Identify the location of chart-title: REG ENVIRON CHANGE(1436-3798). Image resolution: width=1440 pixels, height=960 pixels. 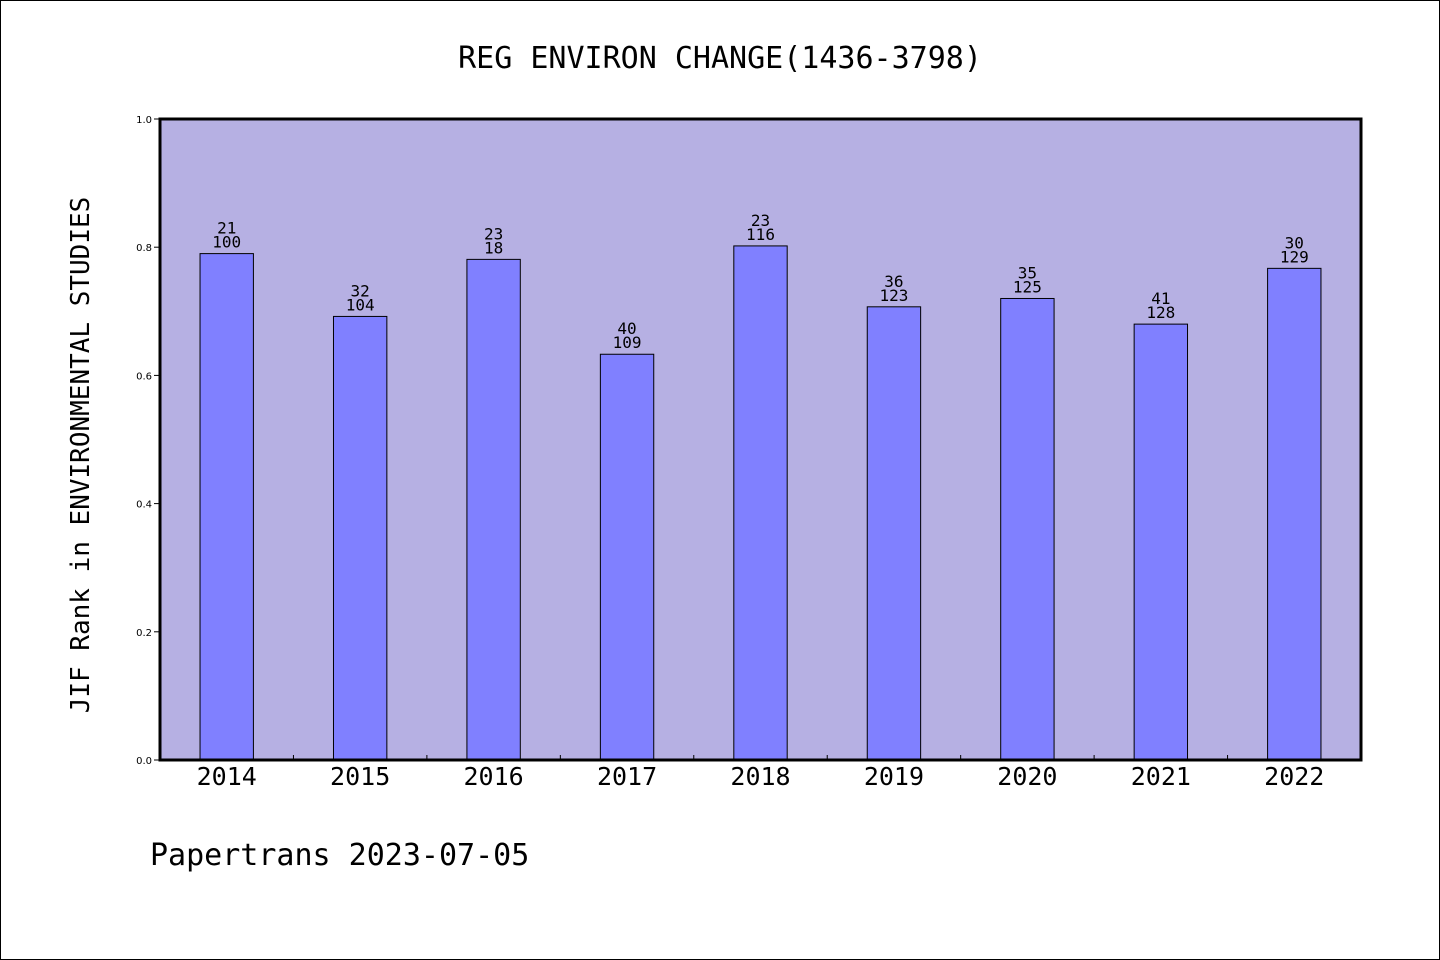
(720, 58).